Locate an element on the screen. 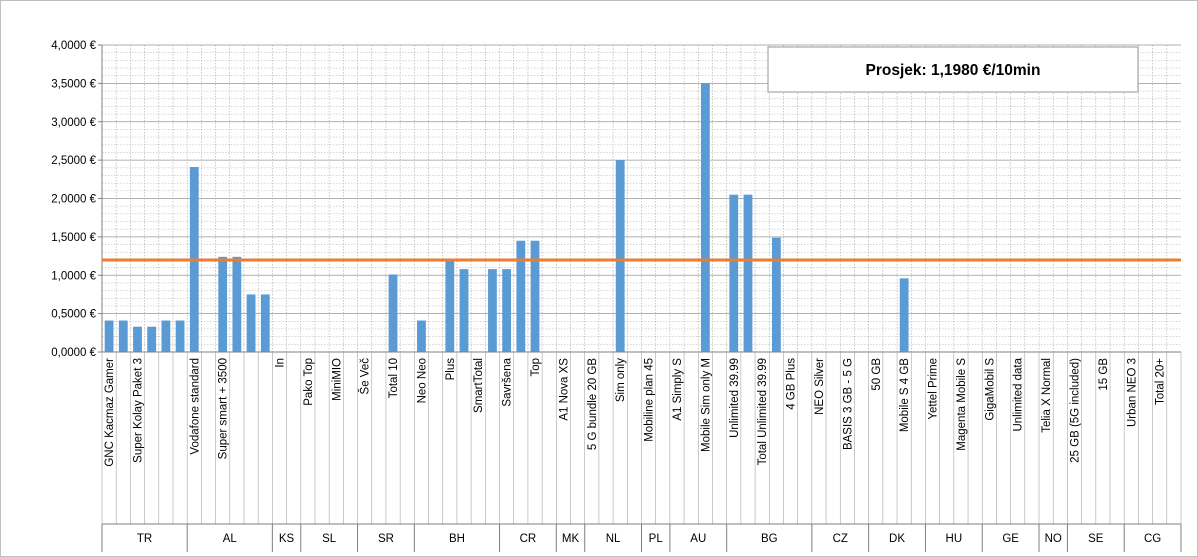  group-label: NO is located at coordinates (1053, 539).